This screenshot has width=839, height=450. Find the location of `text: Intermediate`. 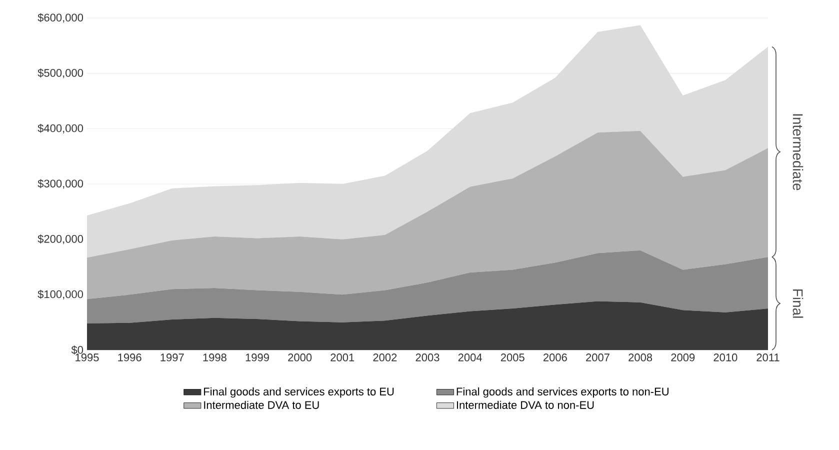

text: Intermediate is located at coordinates (798, 152).